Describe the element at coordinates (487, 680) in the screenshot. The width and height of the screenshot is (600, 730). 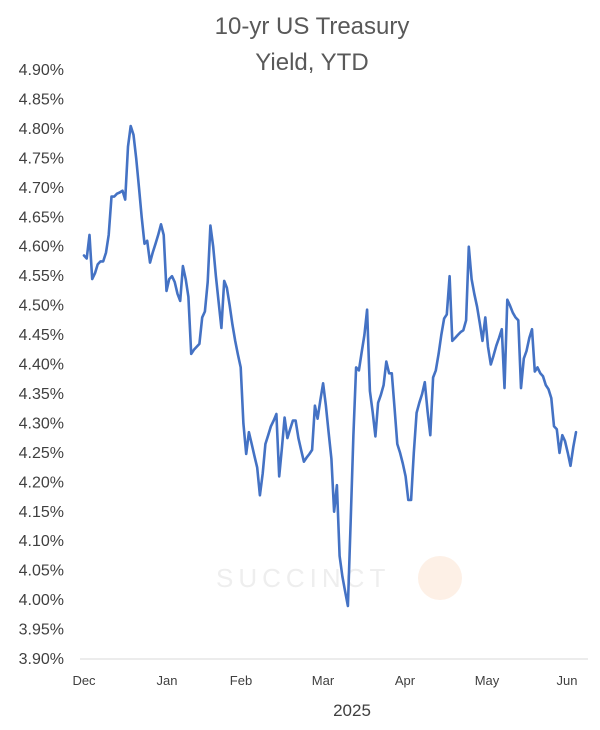
I see `x-tick-label: May` at that location.